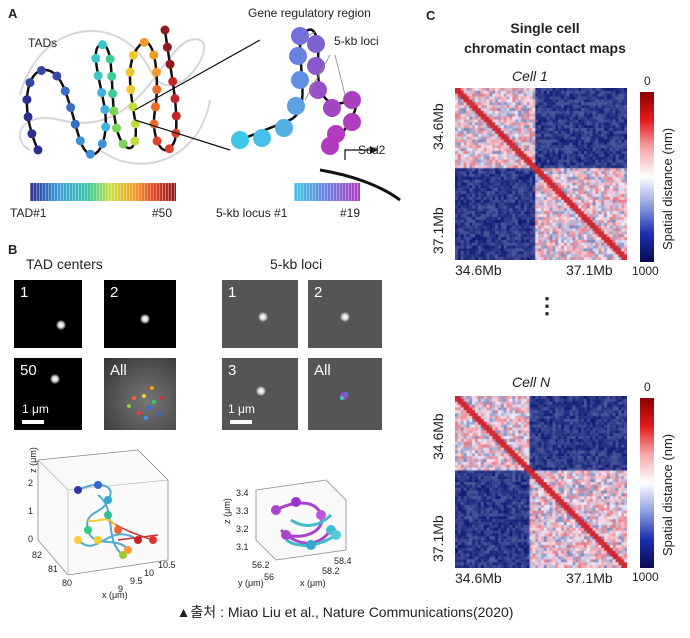  I want to click on tad-tile-all: All, so click(140, 394).